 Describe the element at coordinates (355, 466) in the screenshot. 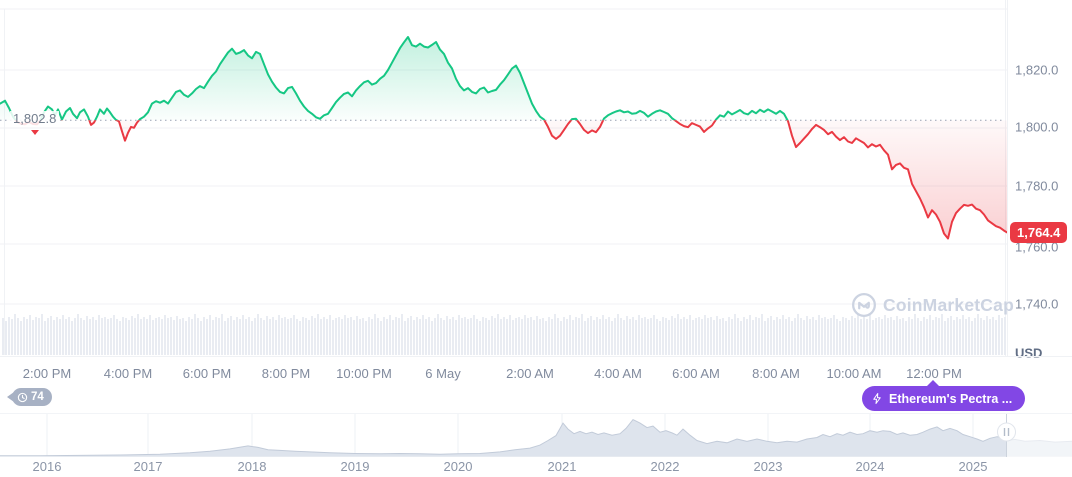

I see `year-tick: 2019` at that location.